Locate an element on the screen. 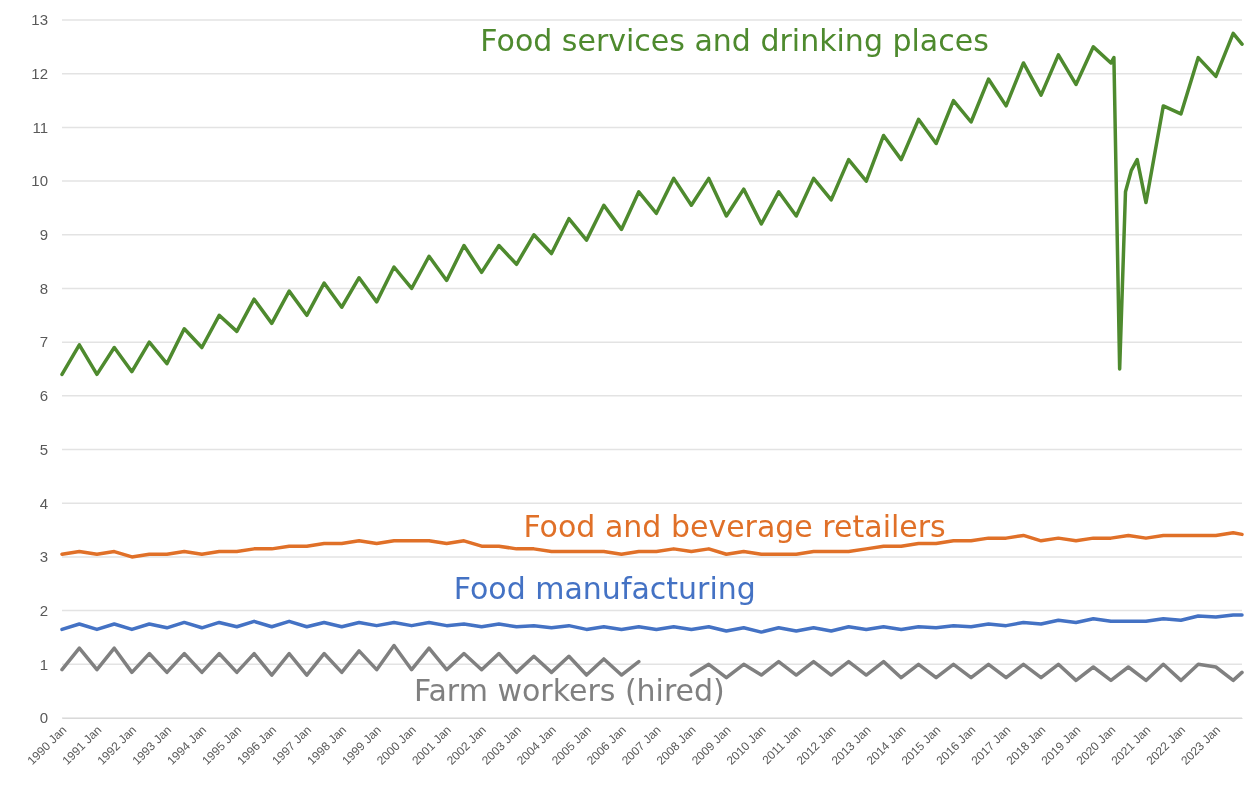 Image resolution: width=1248 pixels, height=789 pixels. y-tick-label: 2 is located at coordinates (43, 610).